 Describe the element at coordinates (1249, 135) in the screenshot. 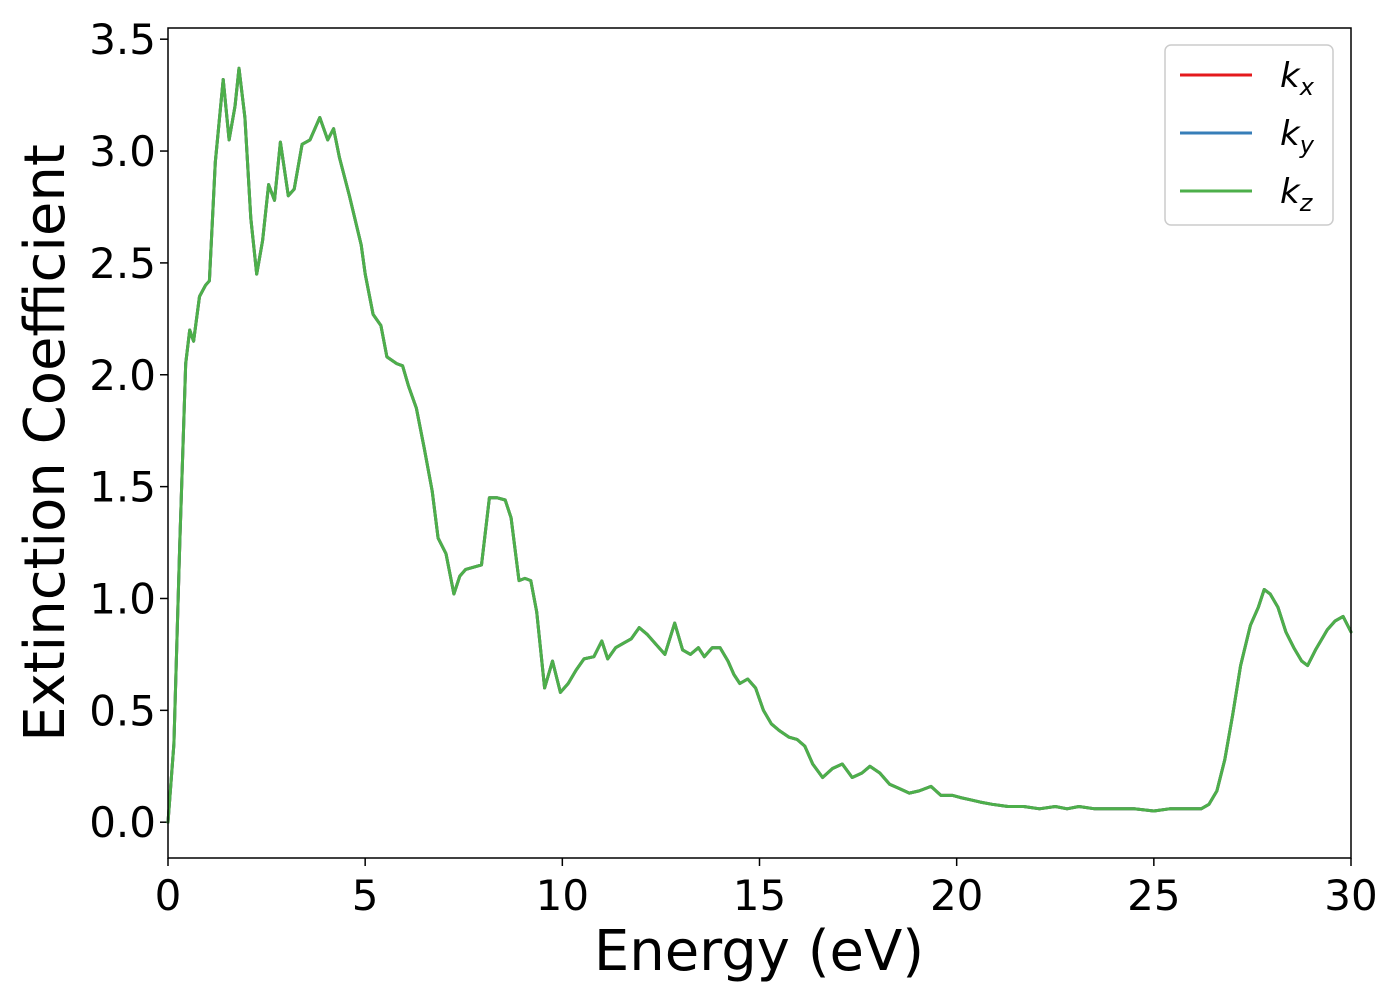

I see `legend-box` at that location.